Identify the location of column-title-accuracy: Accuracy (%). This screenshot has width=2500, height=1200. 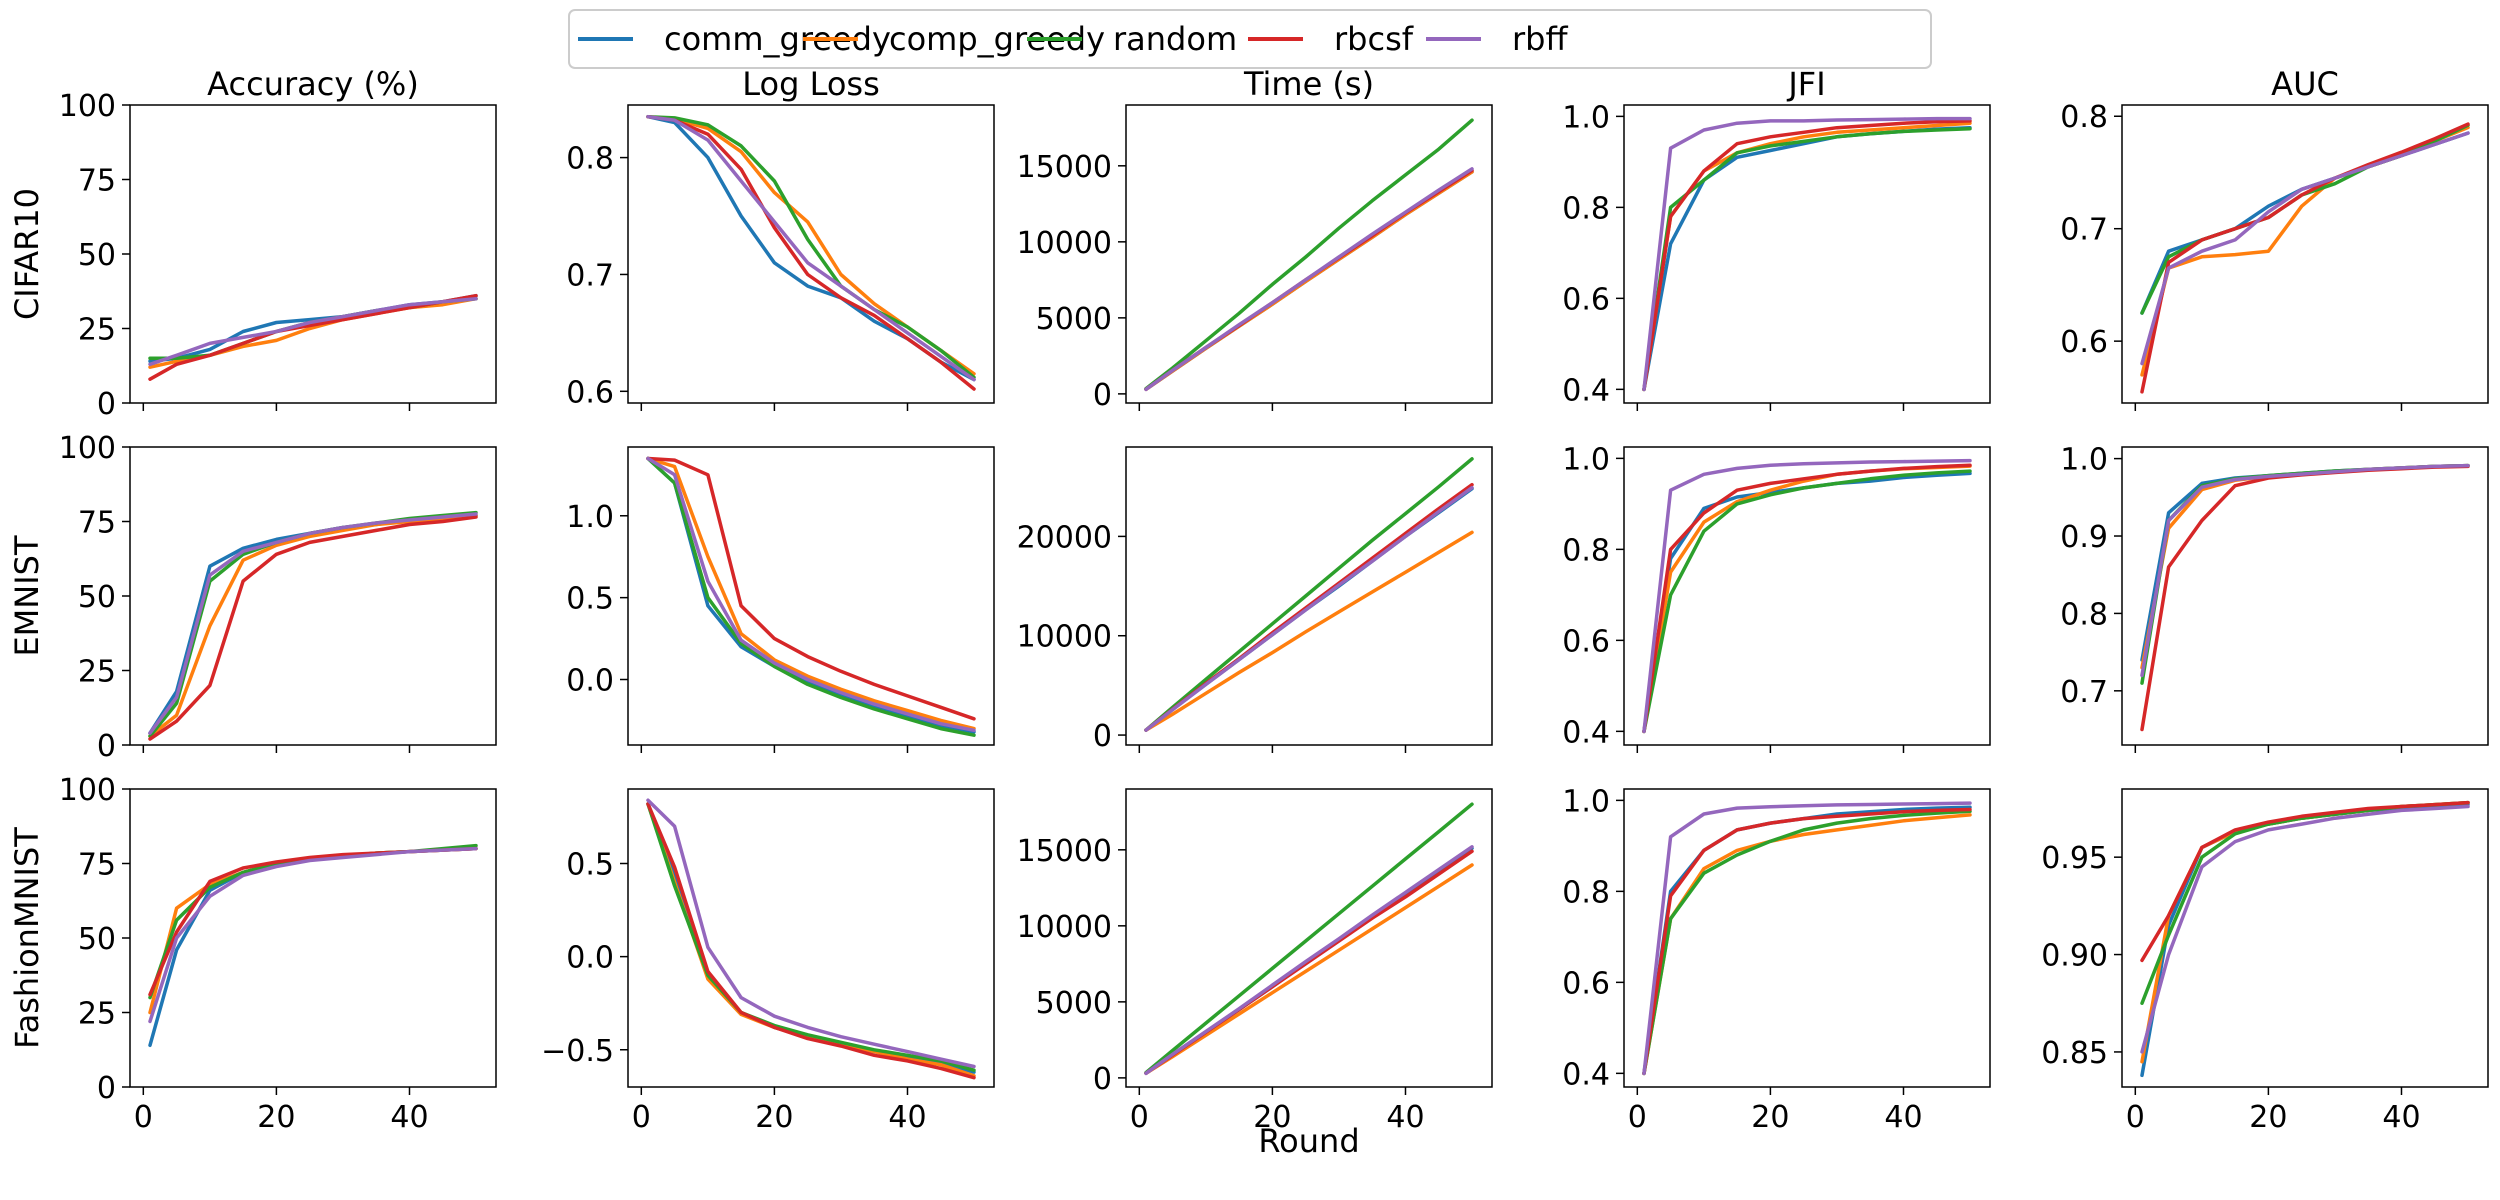
(313, 84).